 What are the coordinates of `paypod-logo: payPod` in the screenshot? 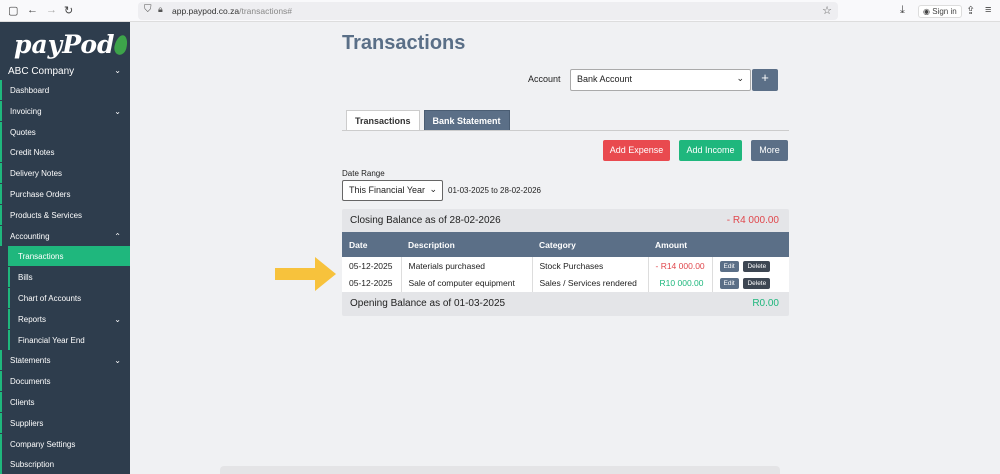 It's located at (71, 44).